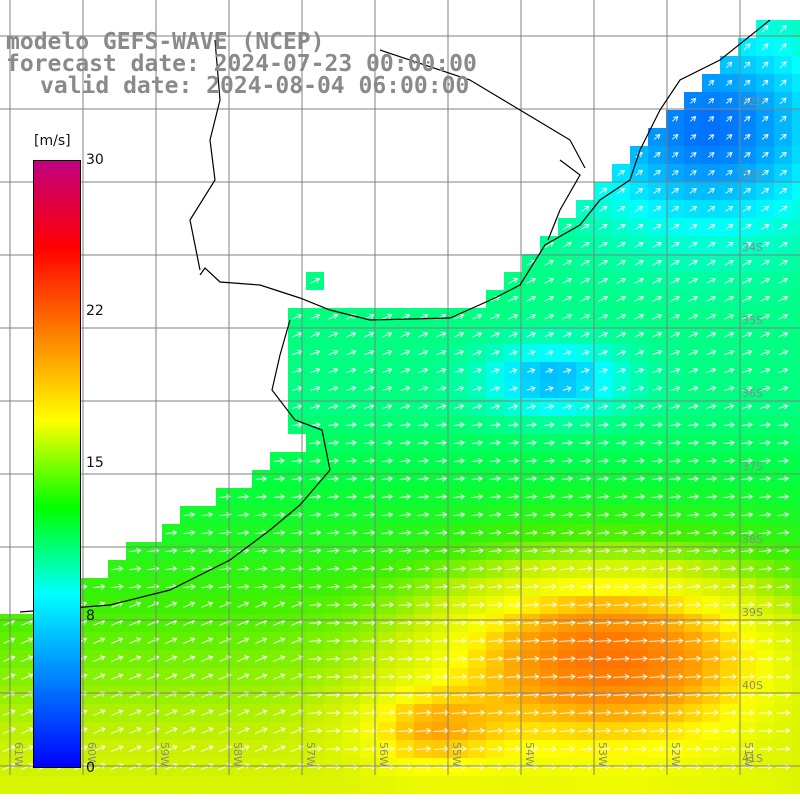  I want to click on colorbar-tick-15: 15, so click(95, 463).